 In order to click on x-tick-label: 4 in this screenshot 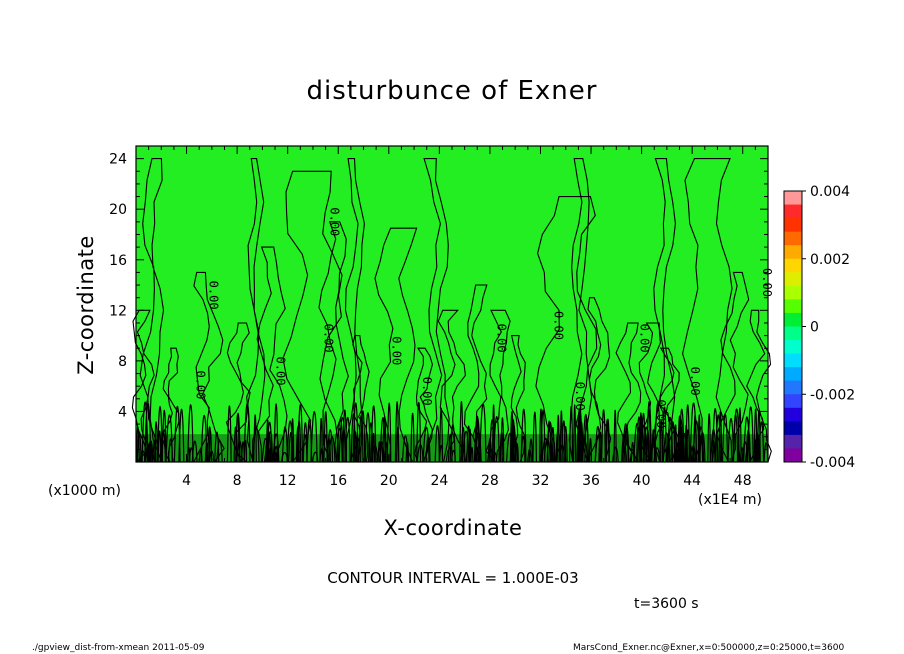, I will do `click(186, 481)`.